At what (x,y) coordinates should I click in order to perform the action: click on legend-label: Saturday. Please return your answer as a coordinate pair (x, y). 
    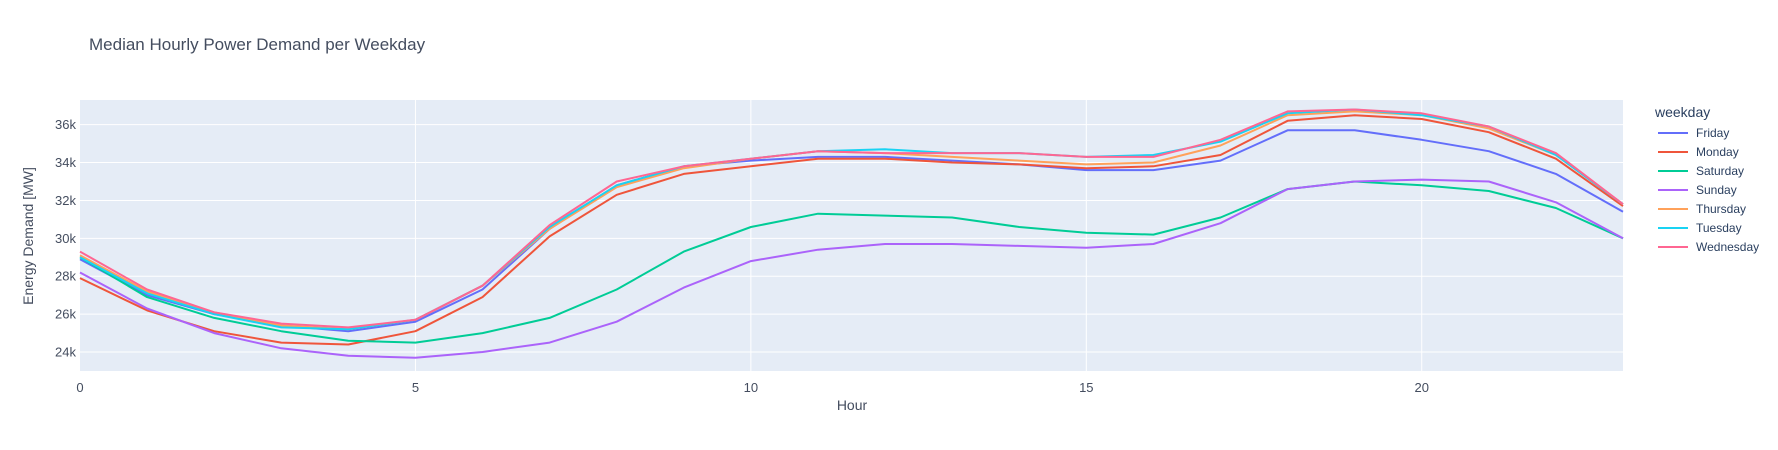
    Looking at the image, I should click on (1720, 171).